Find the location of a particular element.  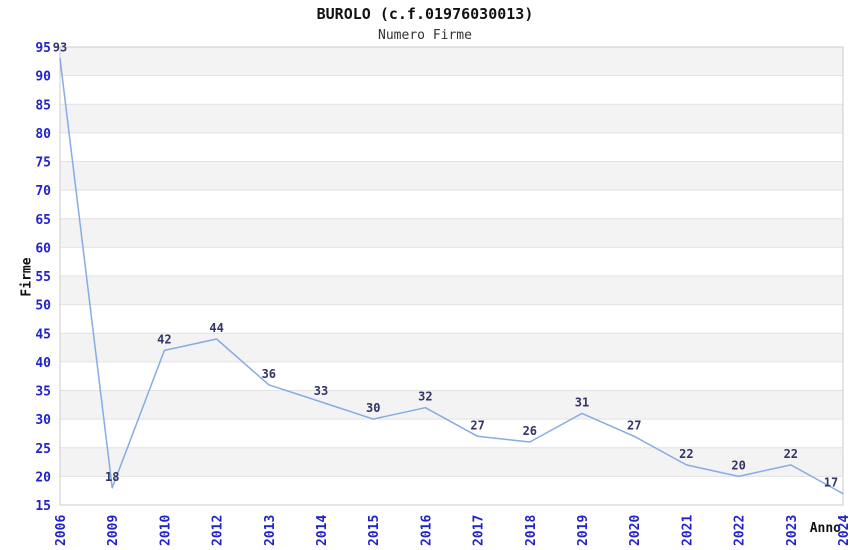

x-tick-label: 2006 is located at coordinates (61, 530).